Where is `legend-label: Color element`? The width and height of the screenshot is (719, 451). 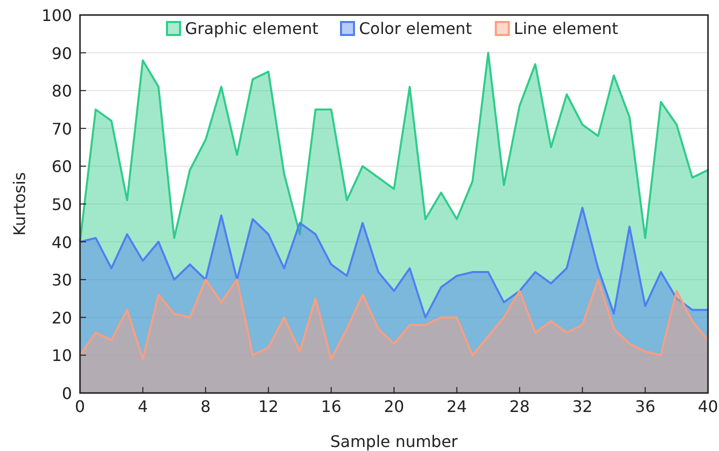
legend-label: Color element is located at coordinates (415, 28).